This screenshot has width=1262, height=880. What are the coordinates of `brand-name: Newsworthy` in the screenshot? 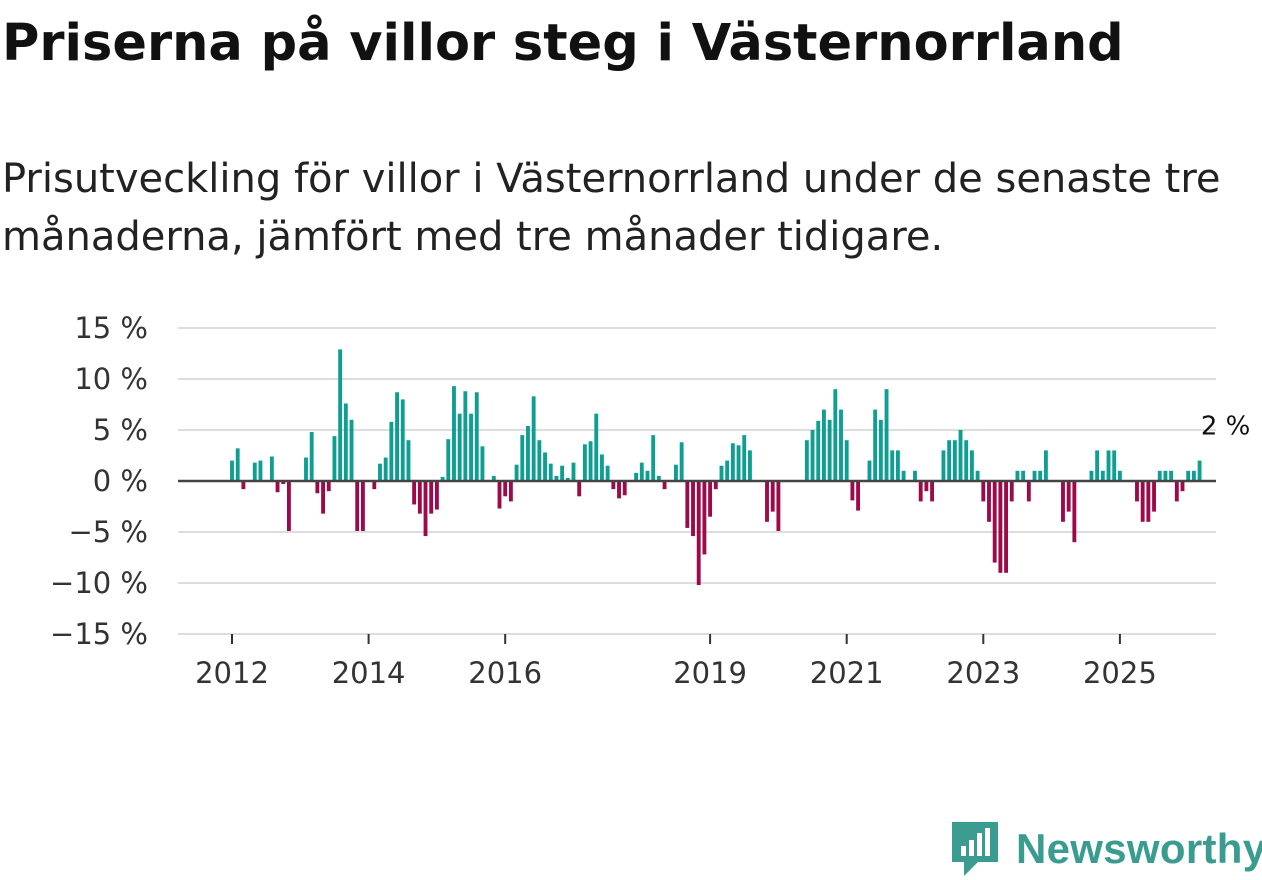 It's located at (1139, 848).